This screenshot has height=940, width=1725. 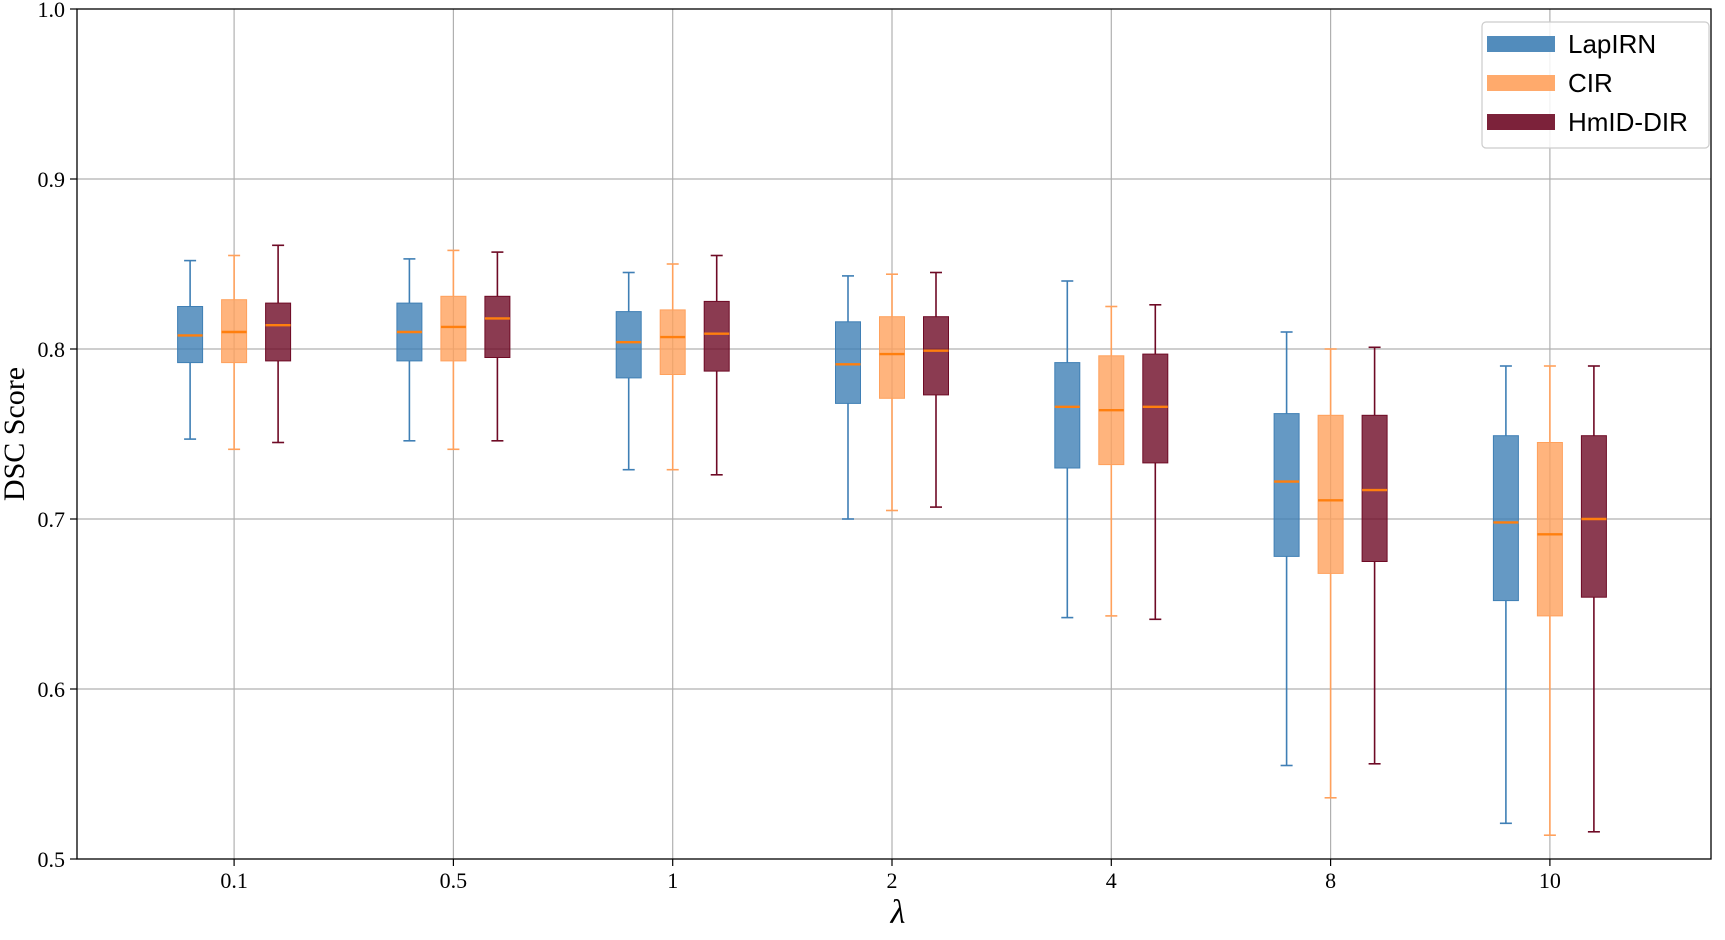 What do you see at coordinates (52, 349) in the screenshot?
I see `y-tick-label: 0.8` at bounding box center [52, 349].